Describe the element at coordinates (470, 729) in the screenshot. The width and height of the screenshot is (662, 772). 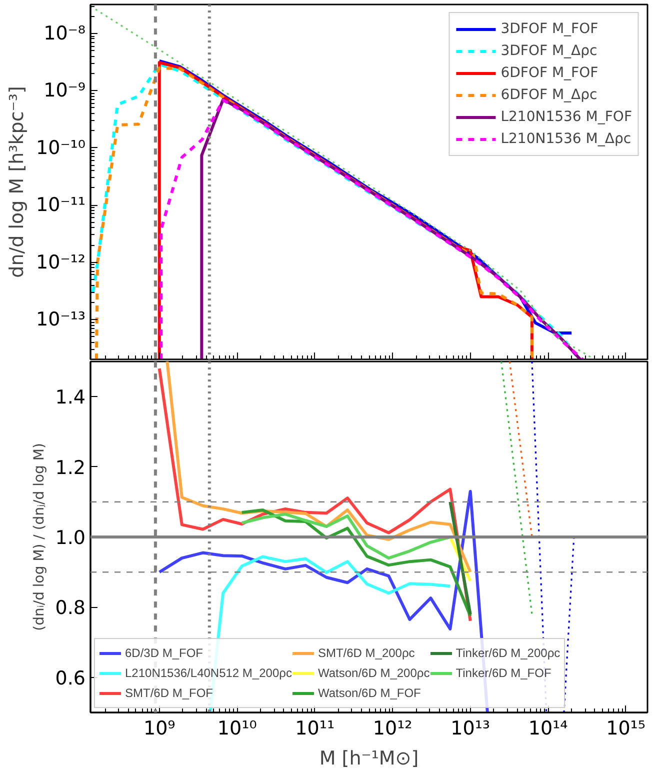
I see `x-tick-label: 10¹³` at that location.